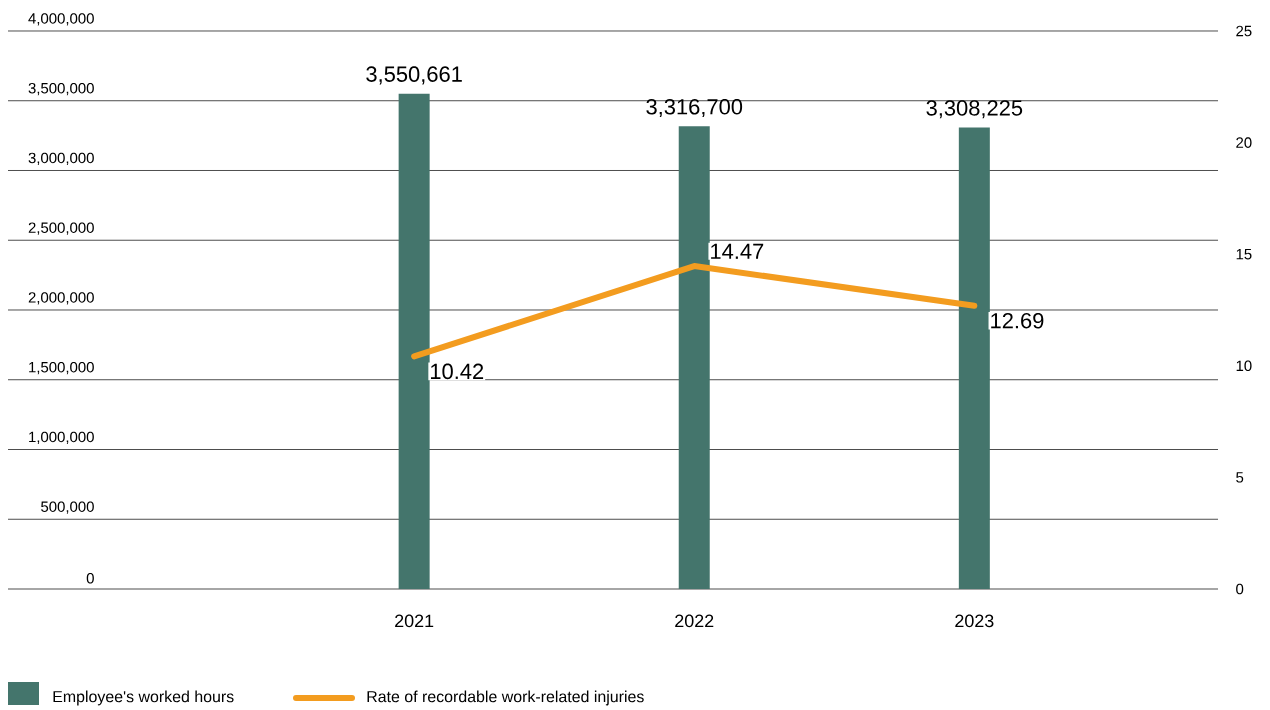 Image resolution: width=1270 pixels, height=710 pixels. What do you see at coordinates (1240, 477) in the screenshot?
I see `y2-tick-label: 5` at bounding box center [1240, 477].